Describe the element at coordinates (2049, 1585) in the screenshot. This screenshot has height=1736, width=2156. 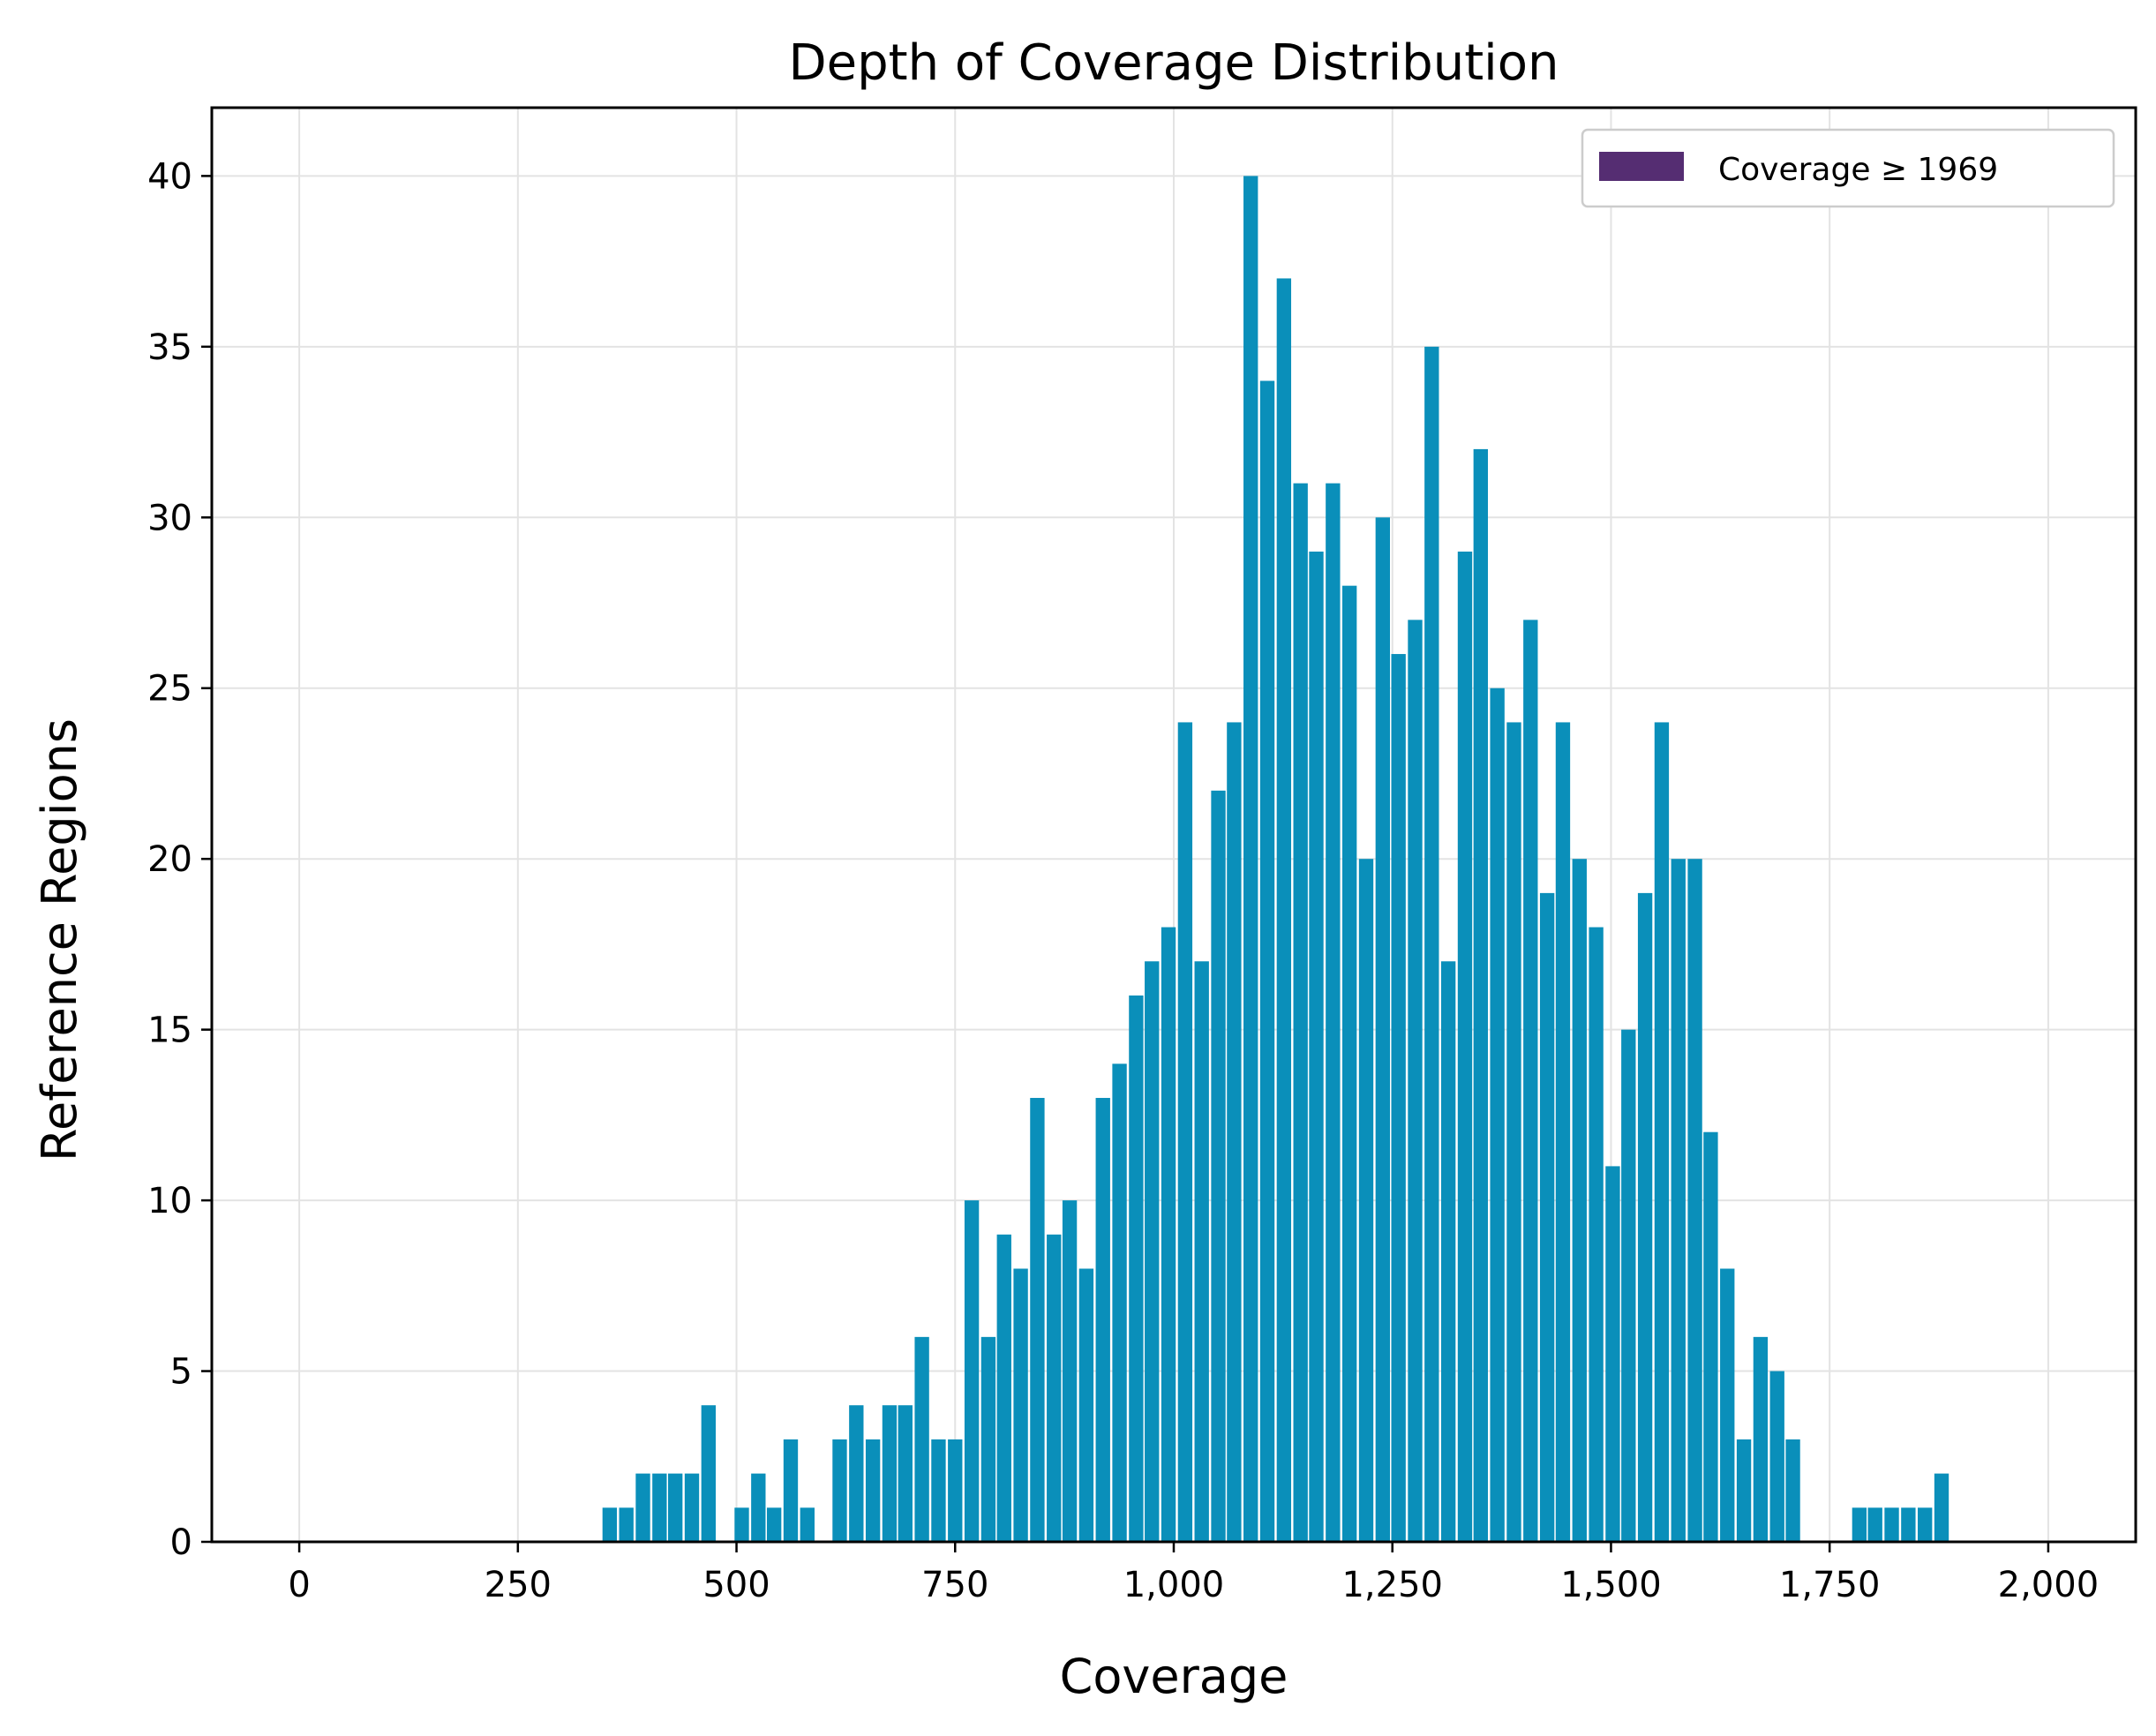
I see `x-tick-label: 2,000` at that location.